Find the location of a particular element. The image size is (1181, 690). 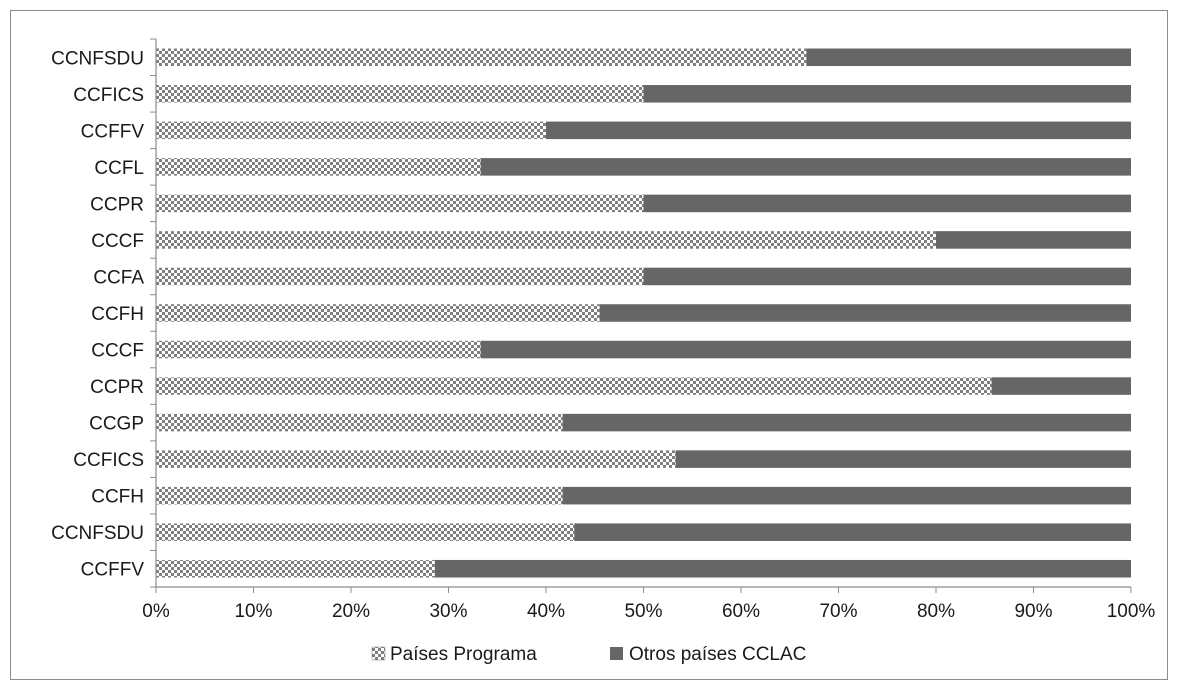

tick-labels: 0% 10% 20% 30% 40% 50% 60% 70% 80% 90% 100% is located at coordinates (648, 611).